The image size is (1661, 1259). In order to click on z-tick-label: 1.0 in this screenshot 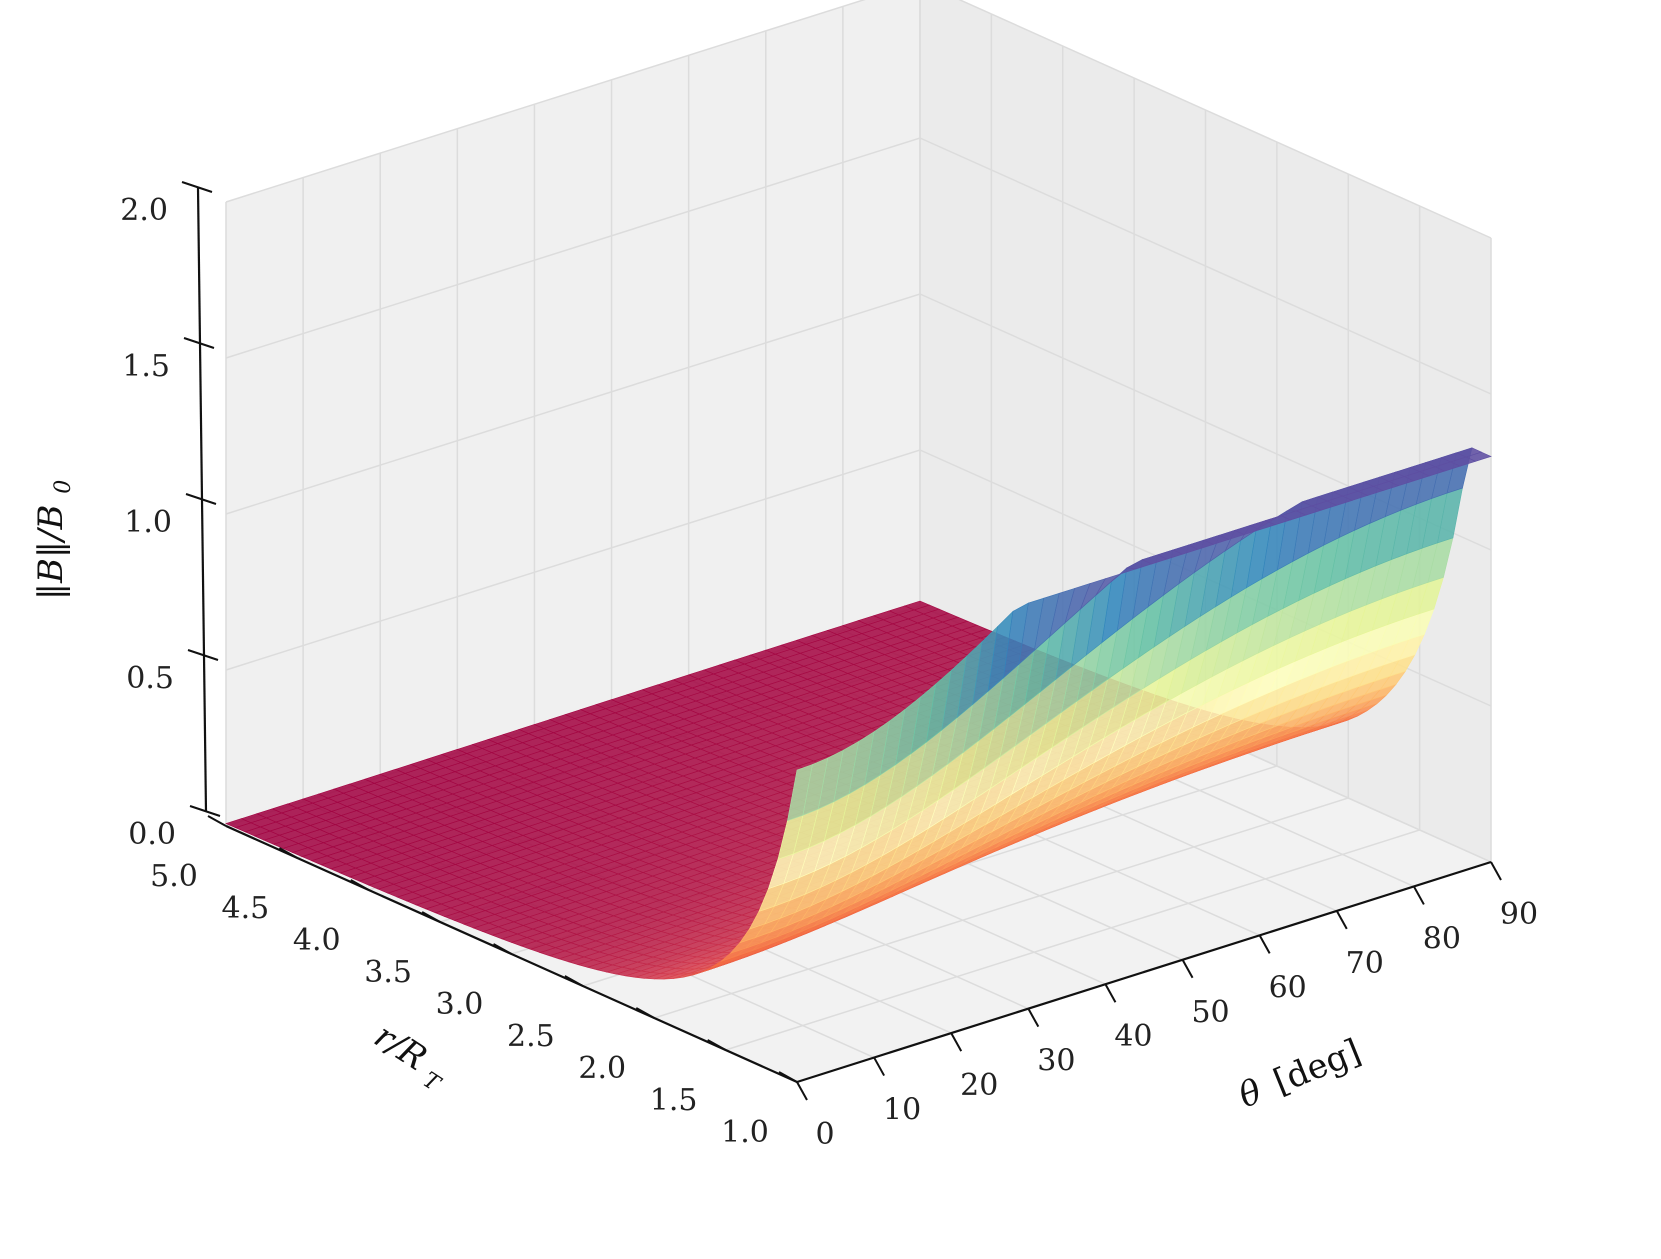, I will do `click(148, 522)`.